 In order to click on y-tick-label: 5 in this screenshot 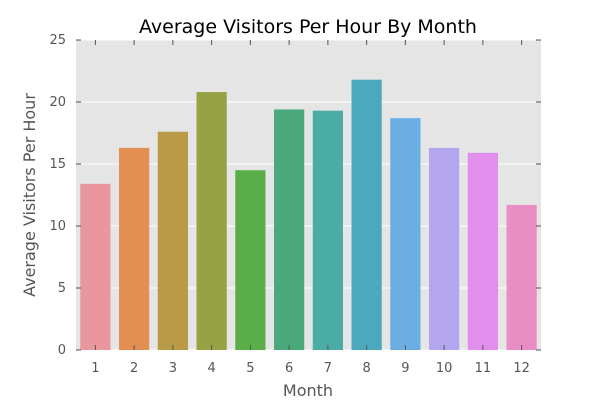, I will do `click(62, 288)`.